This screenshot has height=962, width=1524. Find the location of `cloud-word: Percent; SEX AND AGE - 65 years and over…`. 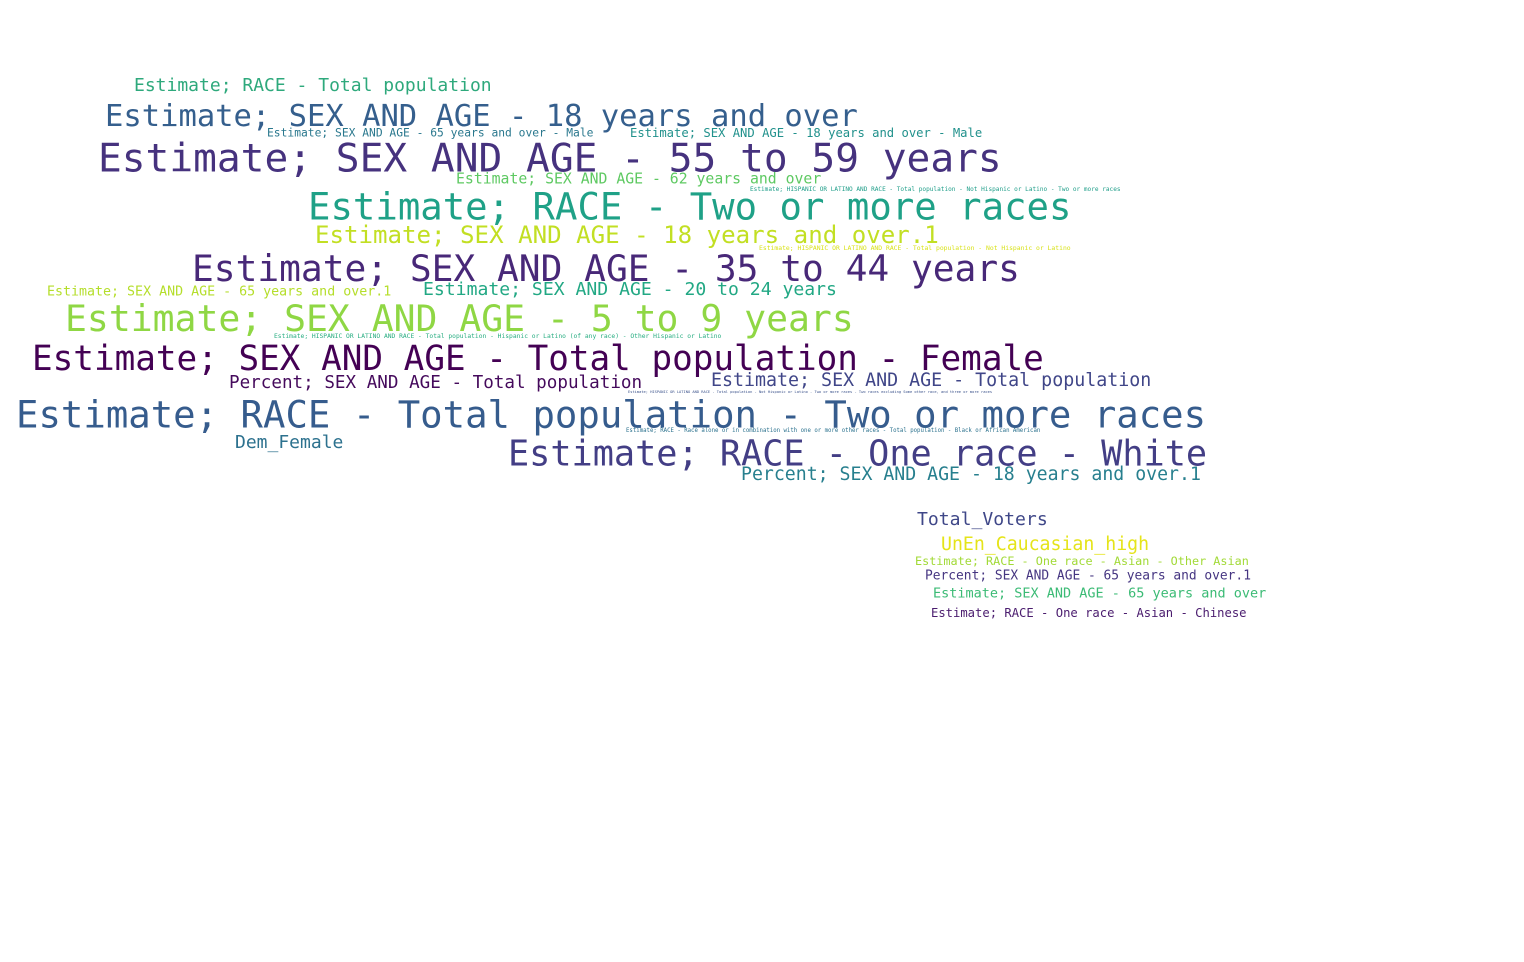

cloud-word: Percent; SEX AND AGE - 65 years and over… is located at coordinates (1088, 577).